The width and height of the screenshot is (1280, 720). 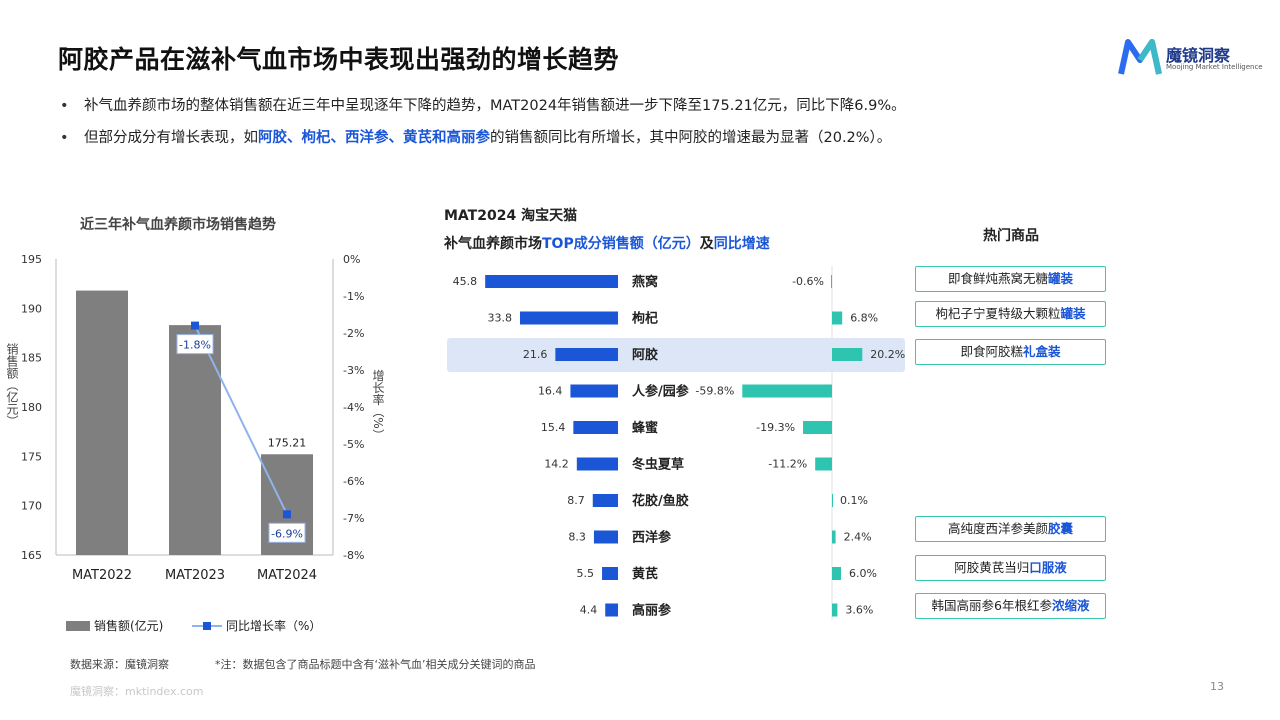 What do you see at coordinates (31, 506) in the screenshot?
I see `left-y-tick: 170` at bounding box center [31, 506].